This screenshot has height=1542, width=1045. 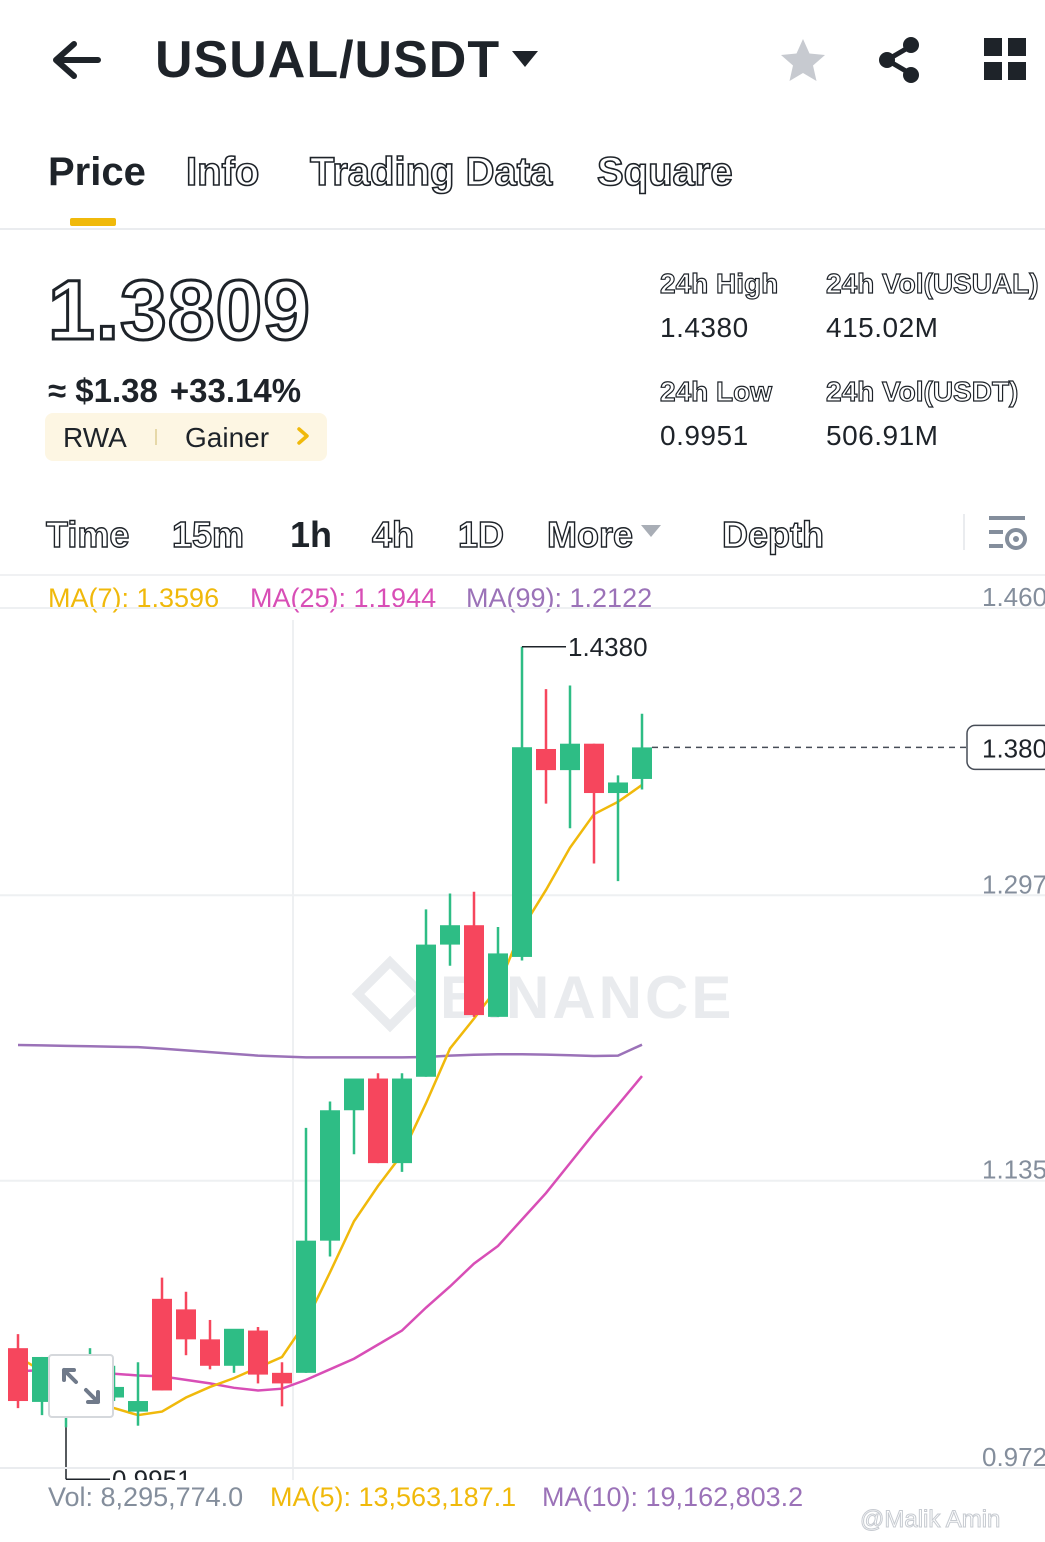 I want to click on interval-4h: 4h, so click(x=393, y=534).